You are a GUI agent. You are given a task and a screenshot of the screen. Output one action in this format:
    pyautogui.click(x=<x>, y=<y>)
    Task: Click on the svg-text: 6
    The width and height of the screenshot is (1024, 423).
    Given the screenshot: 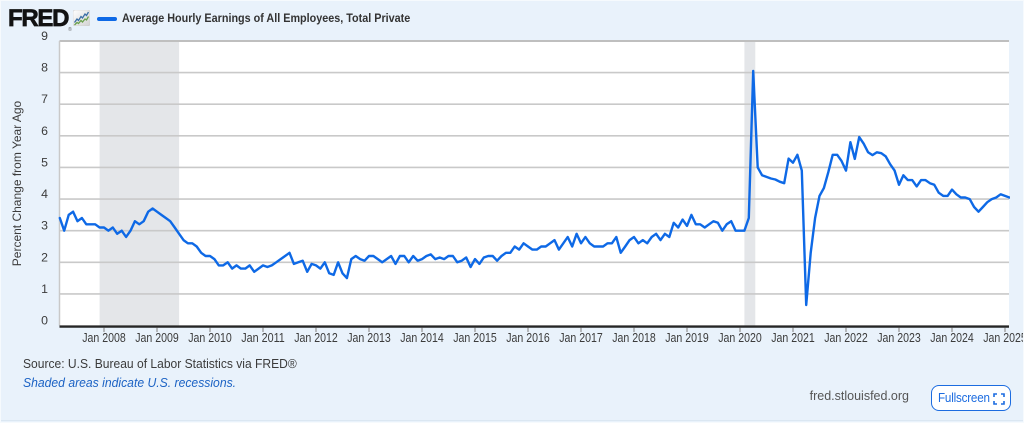 What is the action you would take?
    pyautogui.click(x=44, y=131)
    